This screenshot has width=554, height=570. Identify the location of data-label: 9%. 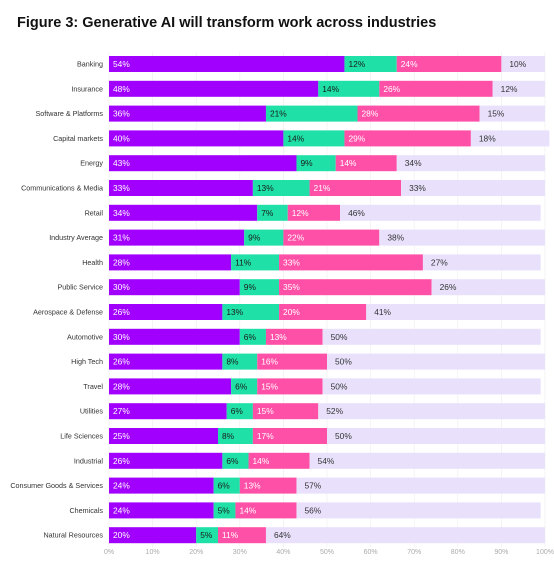
(254, 238).